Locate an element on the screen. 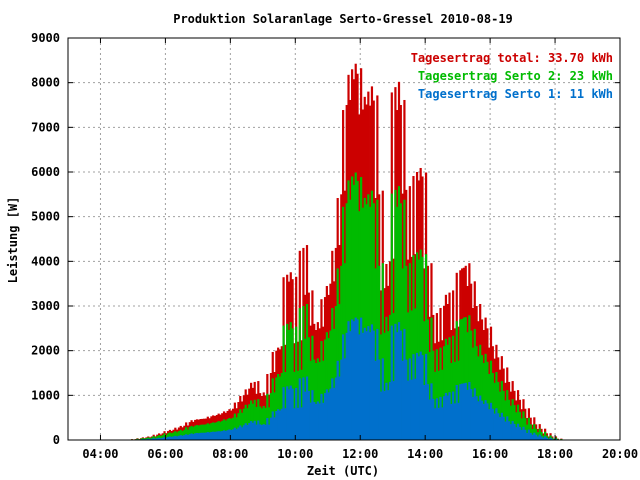 This screenshot has height=480, width=640. x-axis-label: Zeit (UTC) is located at coordinates (343, 471).